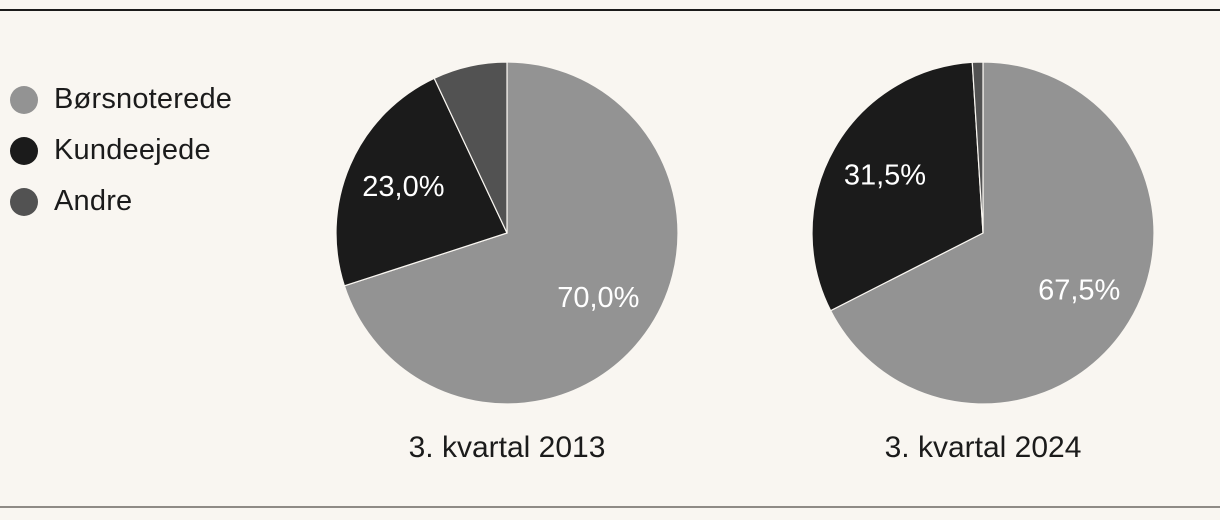 The height and width of the screenshot is (520, 1220). I want to click on legend-item-kundeejede: Kundeejede, so click(121, 150).